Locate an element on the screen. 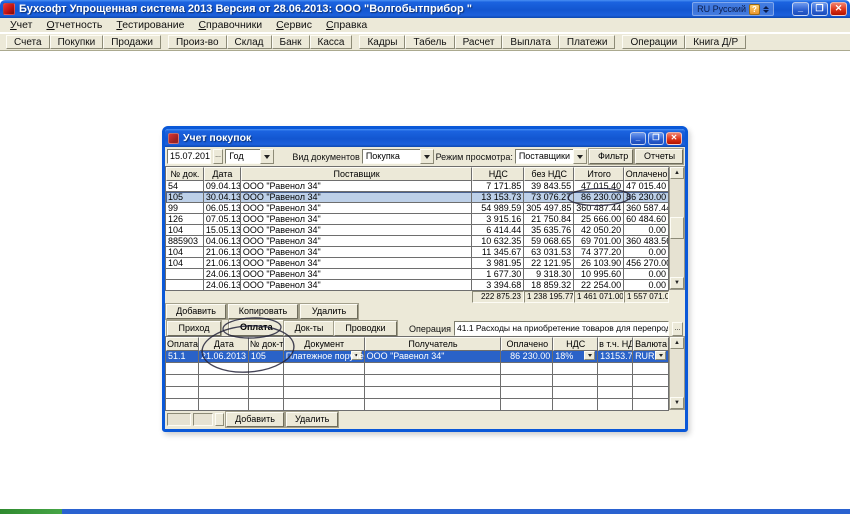  col-document: Документ is located at coordinates (324, 344).